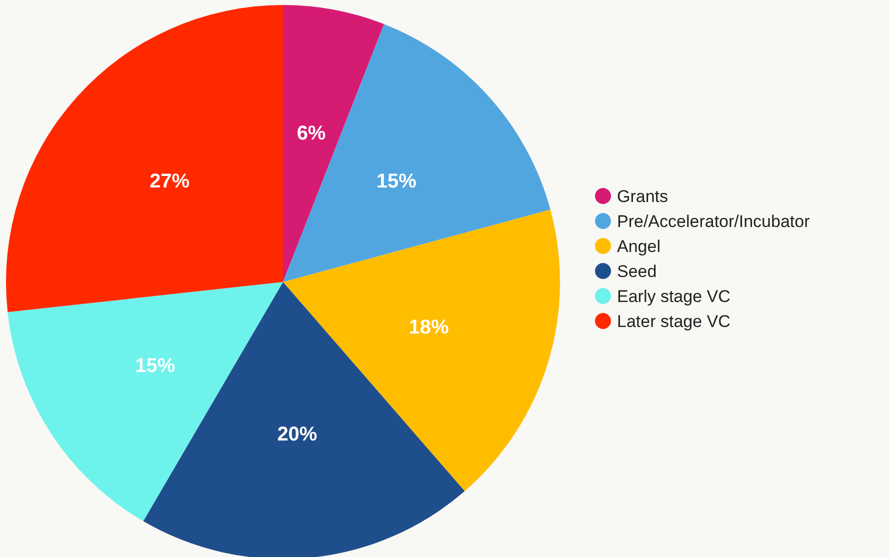  Describe the element at coordinates (638, 246) in the screenshot. I see `legend-label: Angel` at that location.